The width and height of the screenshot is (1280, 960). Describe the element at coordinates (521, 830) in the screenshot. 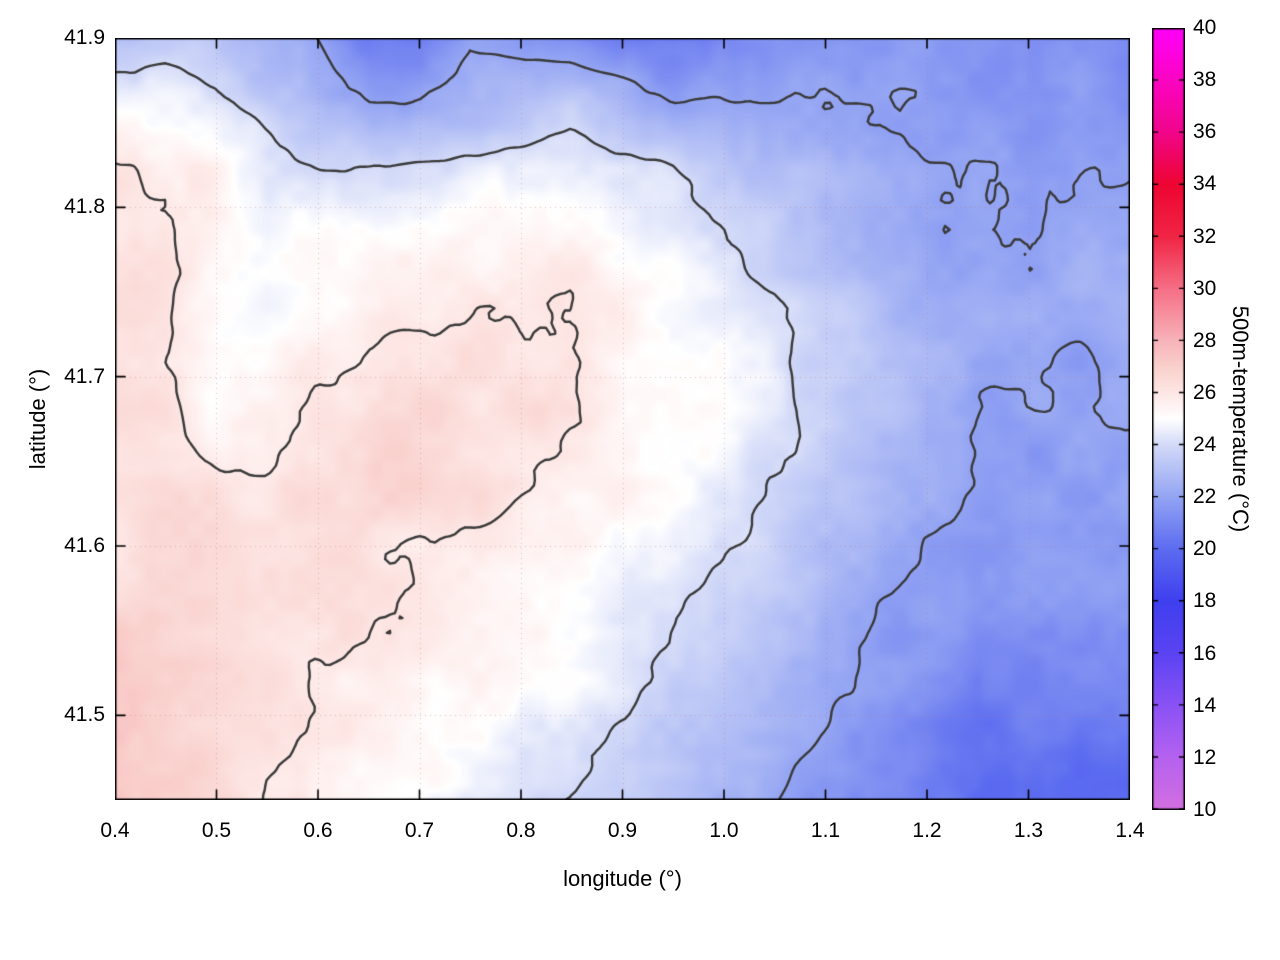

I see `x-tick-label: 0.8` at that location.